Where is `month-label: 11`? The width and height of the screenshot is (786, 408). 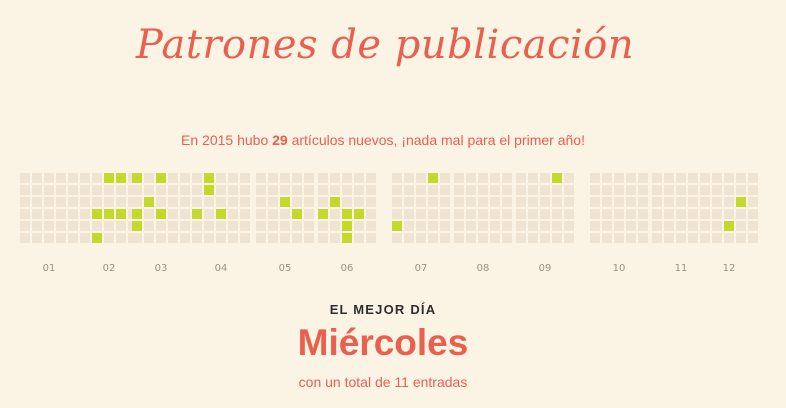
month-label: 11 is located at coordinates (681, 268).